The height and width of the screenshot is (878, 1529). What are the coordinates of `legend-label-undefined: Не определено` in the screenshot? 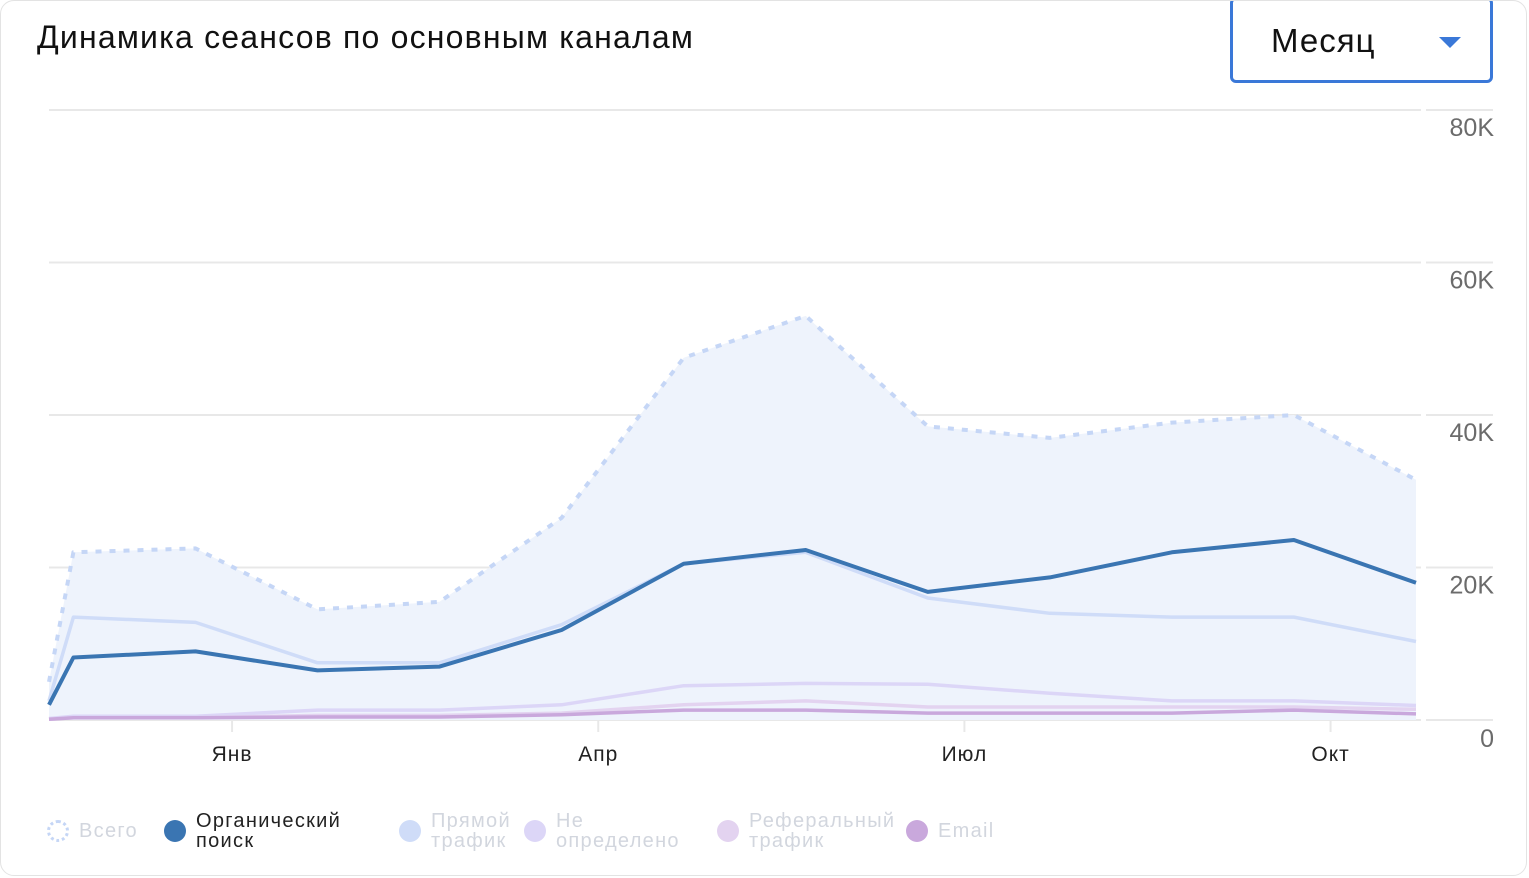 It's located at (618, 831).